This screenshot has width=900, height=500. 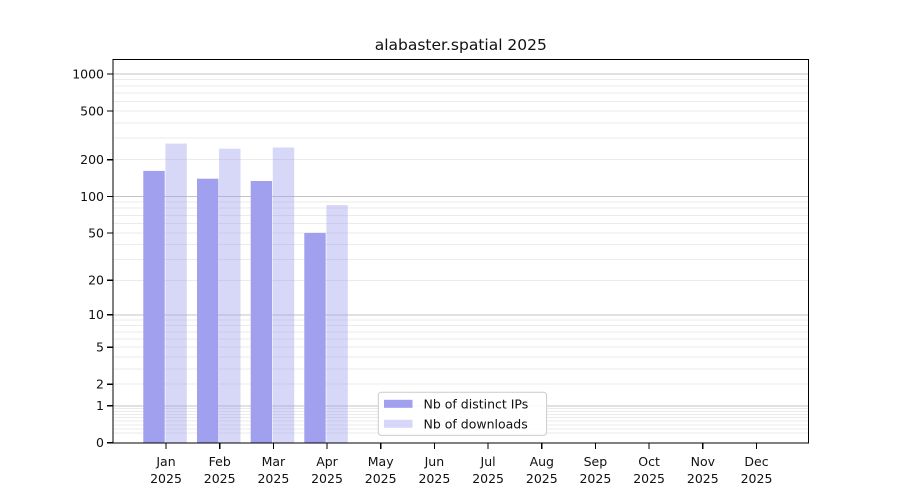 I want to click on x-tick-label-month: Feb, so click(x=220, y=461).